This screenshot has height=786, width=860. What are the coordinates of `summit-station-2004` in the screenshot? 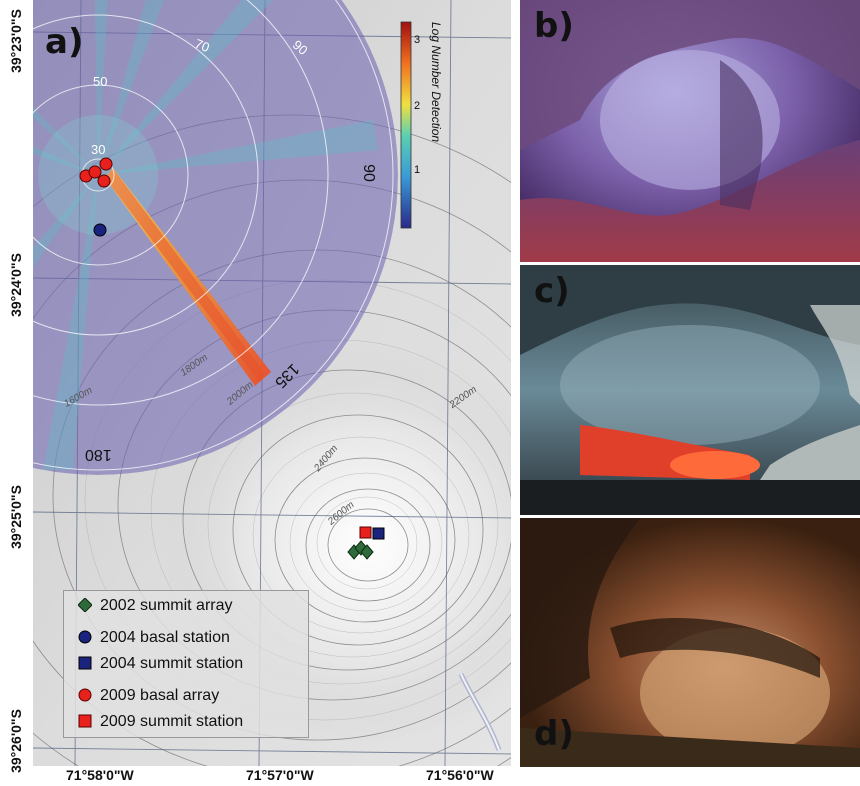 It's located at (378, 533).